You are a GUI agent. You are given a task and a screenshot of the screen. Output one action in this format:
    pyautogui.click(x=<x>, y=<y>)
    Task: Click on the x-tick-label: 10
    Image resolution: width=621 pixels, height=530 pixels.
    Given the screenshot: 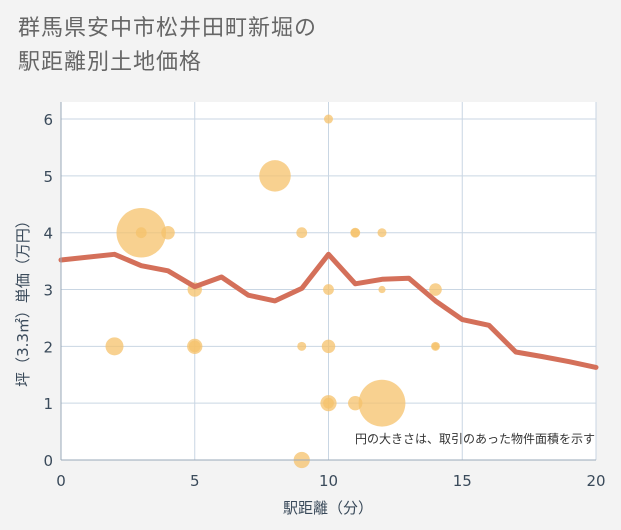 What is the action you would take?
    pyautogui.click(x=328, y=481)
    